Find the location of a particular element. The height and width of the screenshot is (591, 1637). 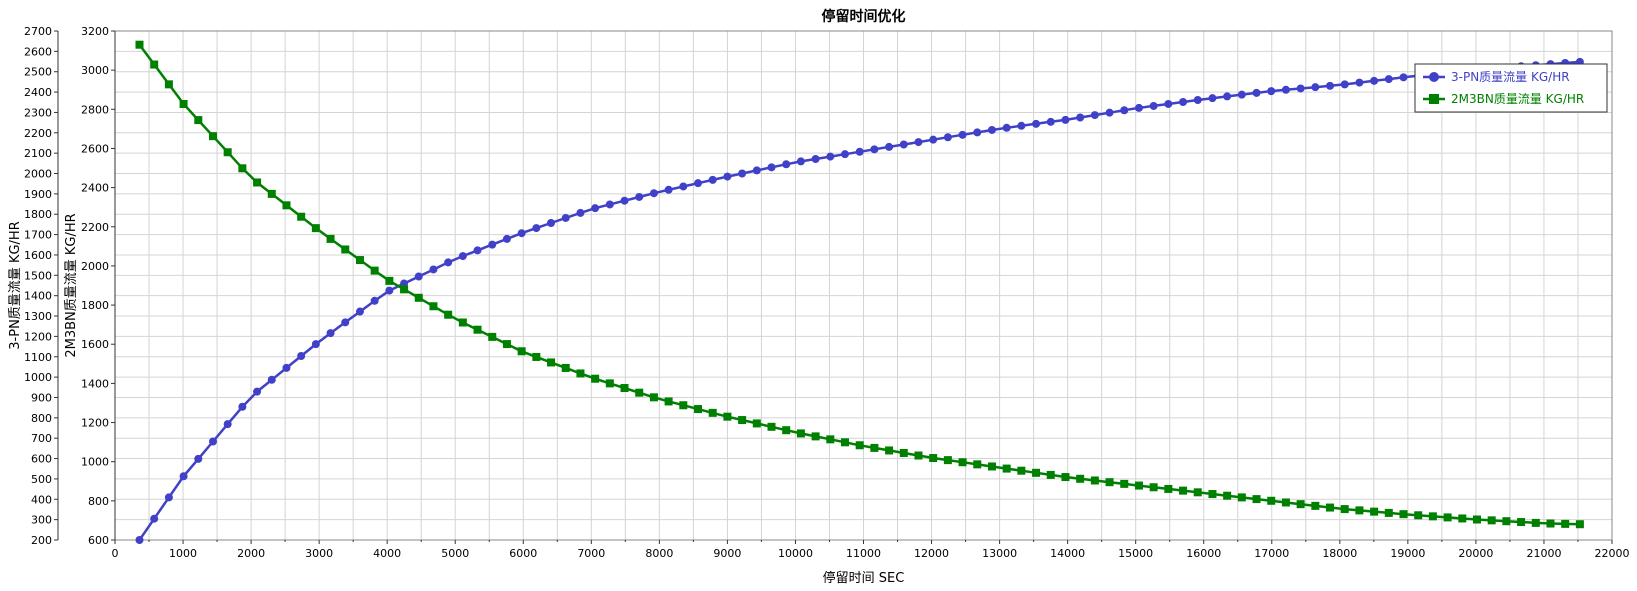

x-tick-label: 20000 is located at coordinates (1475, 553).